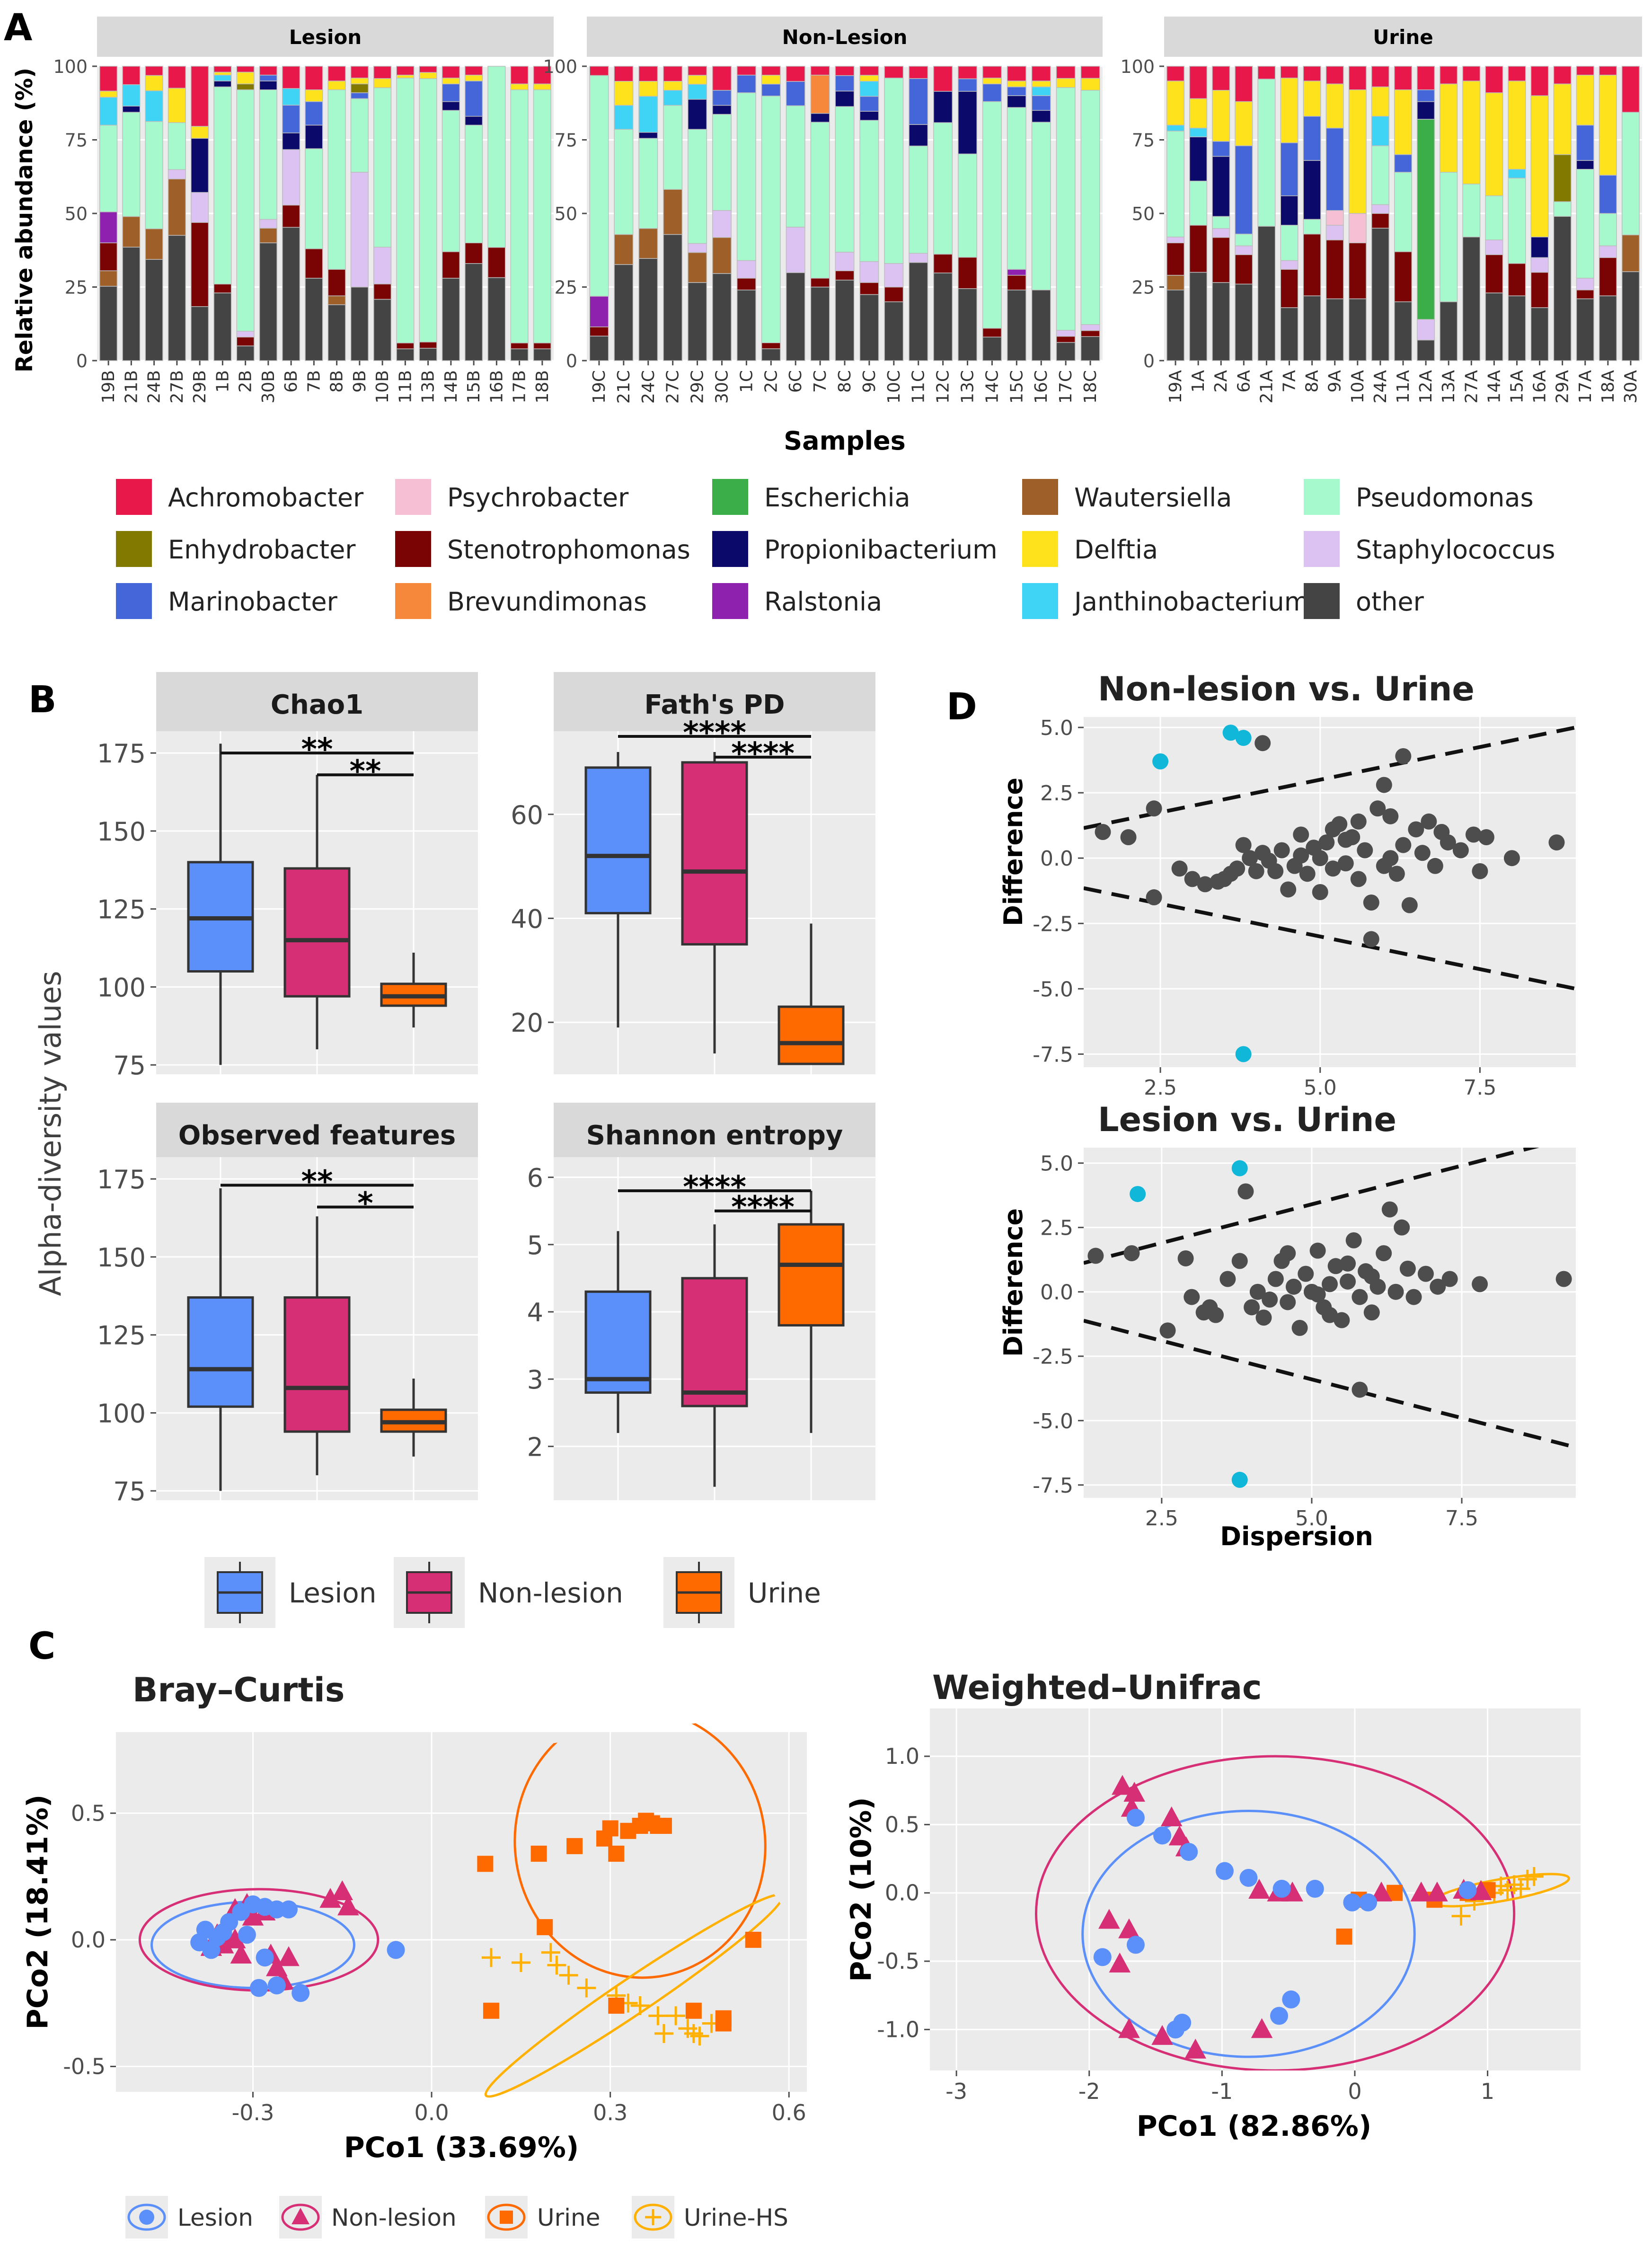 The height and width of the screenshot is (2265, 1652). I want to click on x-tick-label: 0, so click(1354, 2091).